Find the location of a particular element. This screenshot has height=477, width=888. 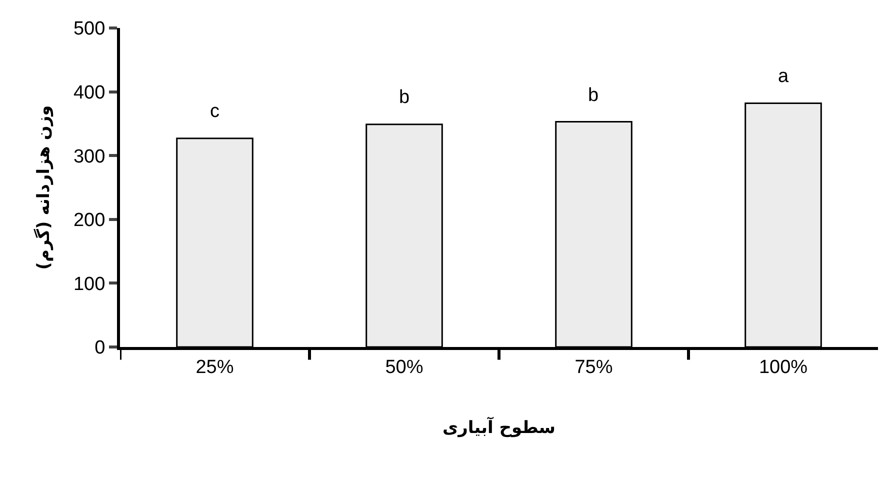

x-tick-label: 50% is located at coordinates (404, 367).